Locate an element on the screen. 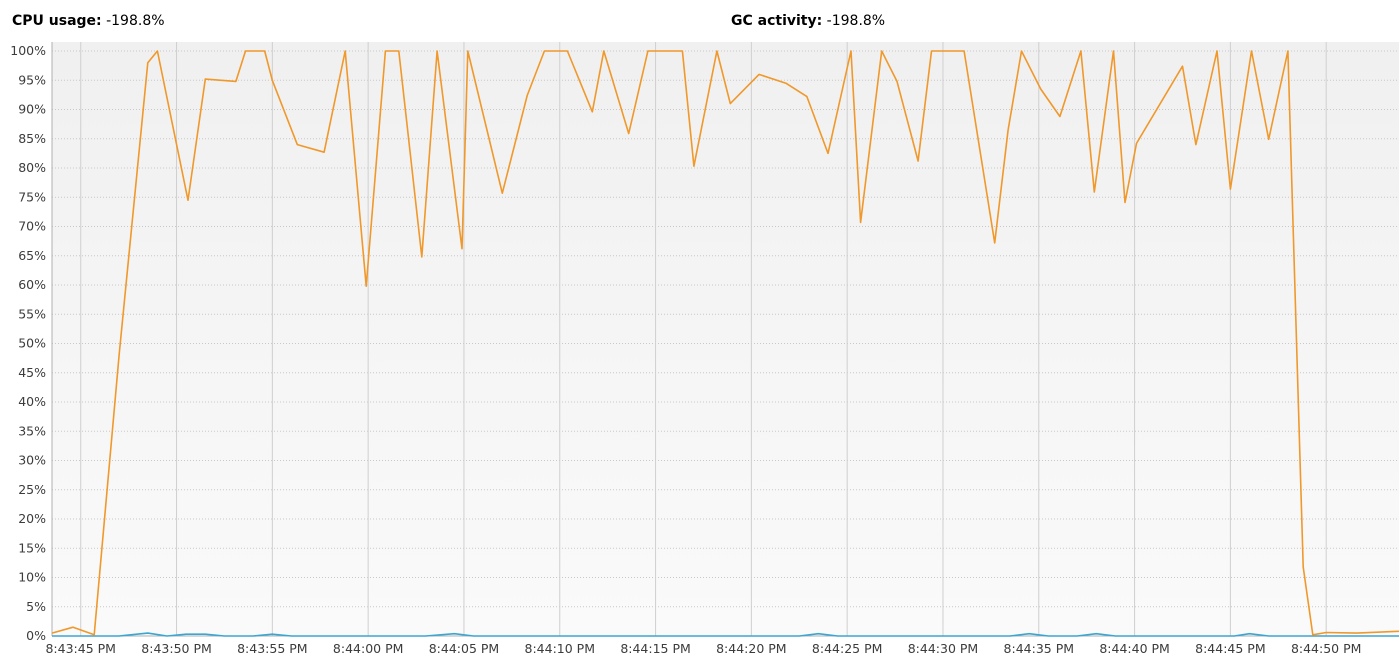  x-tick-label: 8:44:00 PM is located at coordinates (368, 648).